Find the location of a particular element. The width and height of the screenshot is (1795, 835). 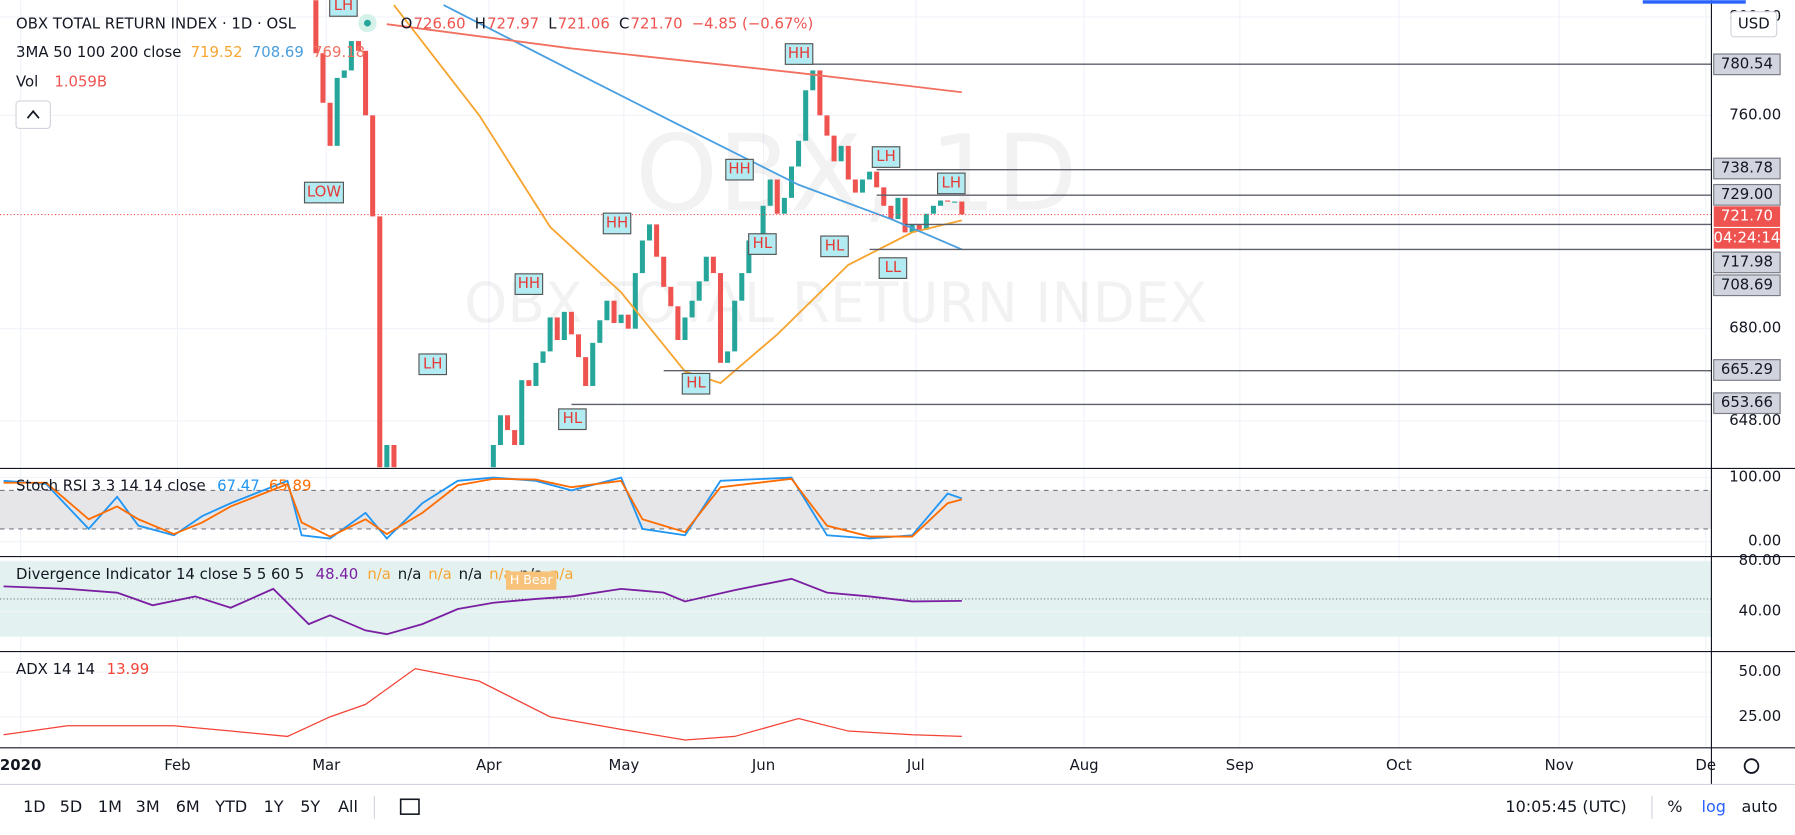

scale-option: auto is located at coordinates (1759, 806).